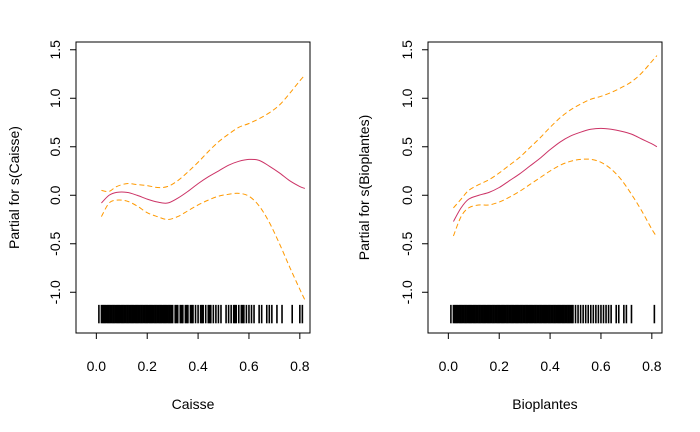 The height and width of the screenshot is (432, 700). What do you see at coordinates (14, 187) in the screenshot?
I see `y-axis-label: Partial for s(Caisse)` at bounding box center [14, 187].